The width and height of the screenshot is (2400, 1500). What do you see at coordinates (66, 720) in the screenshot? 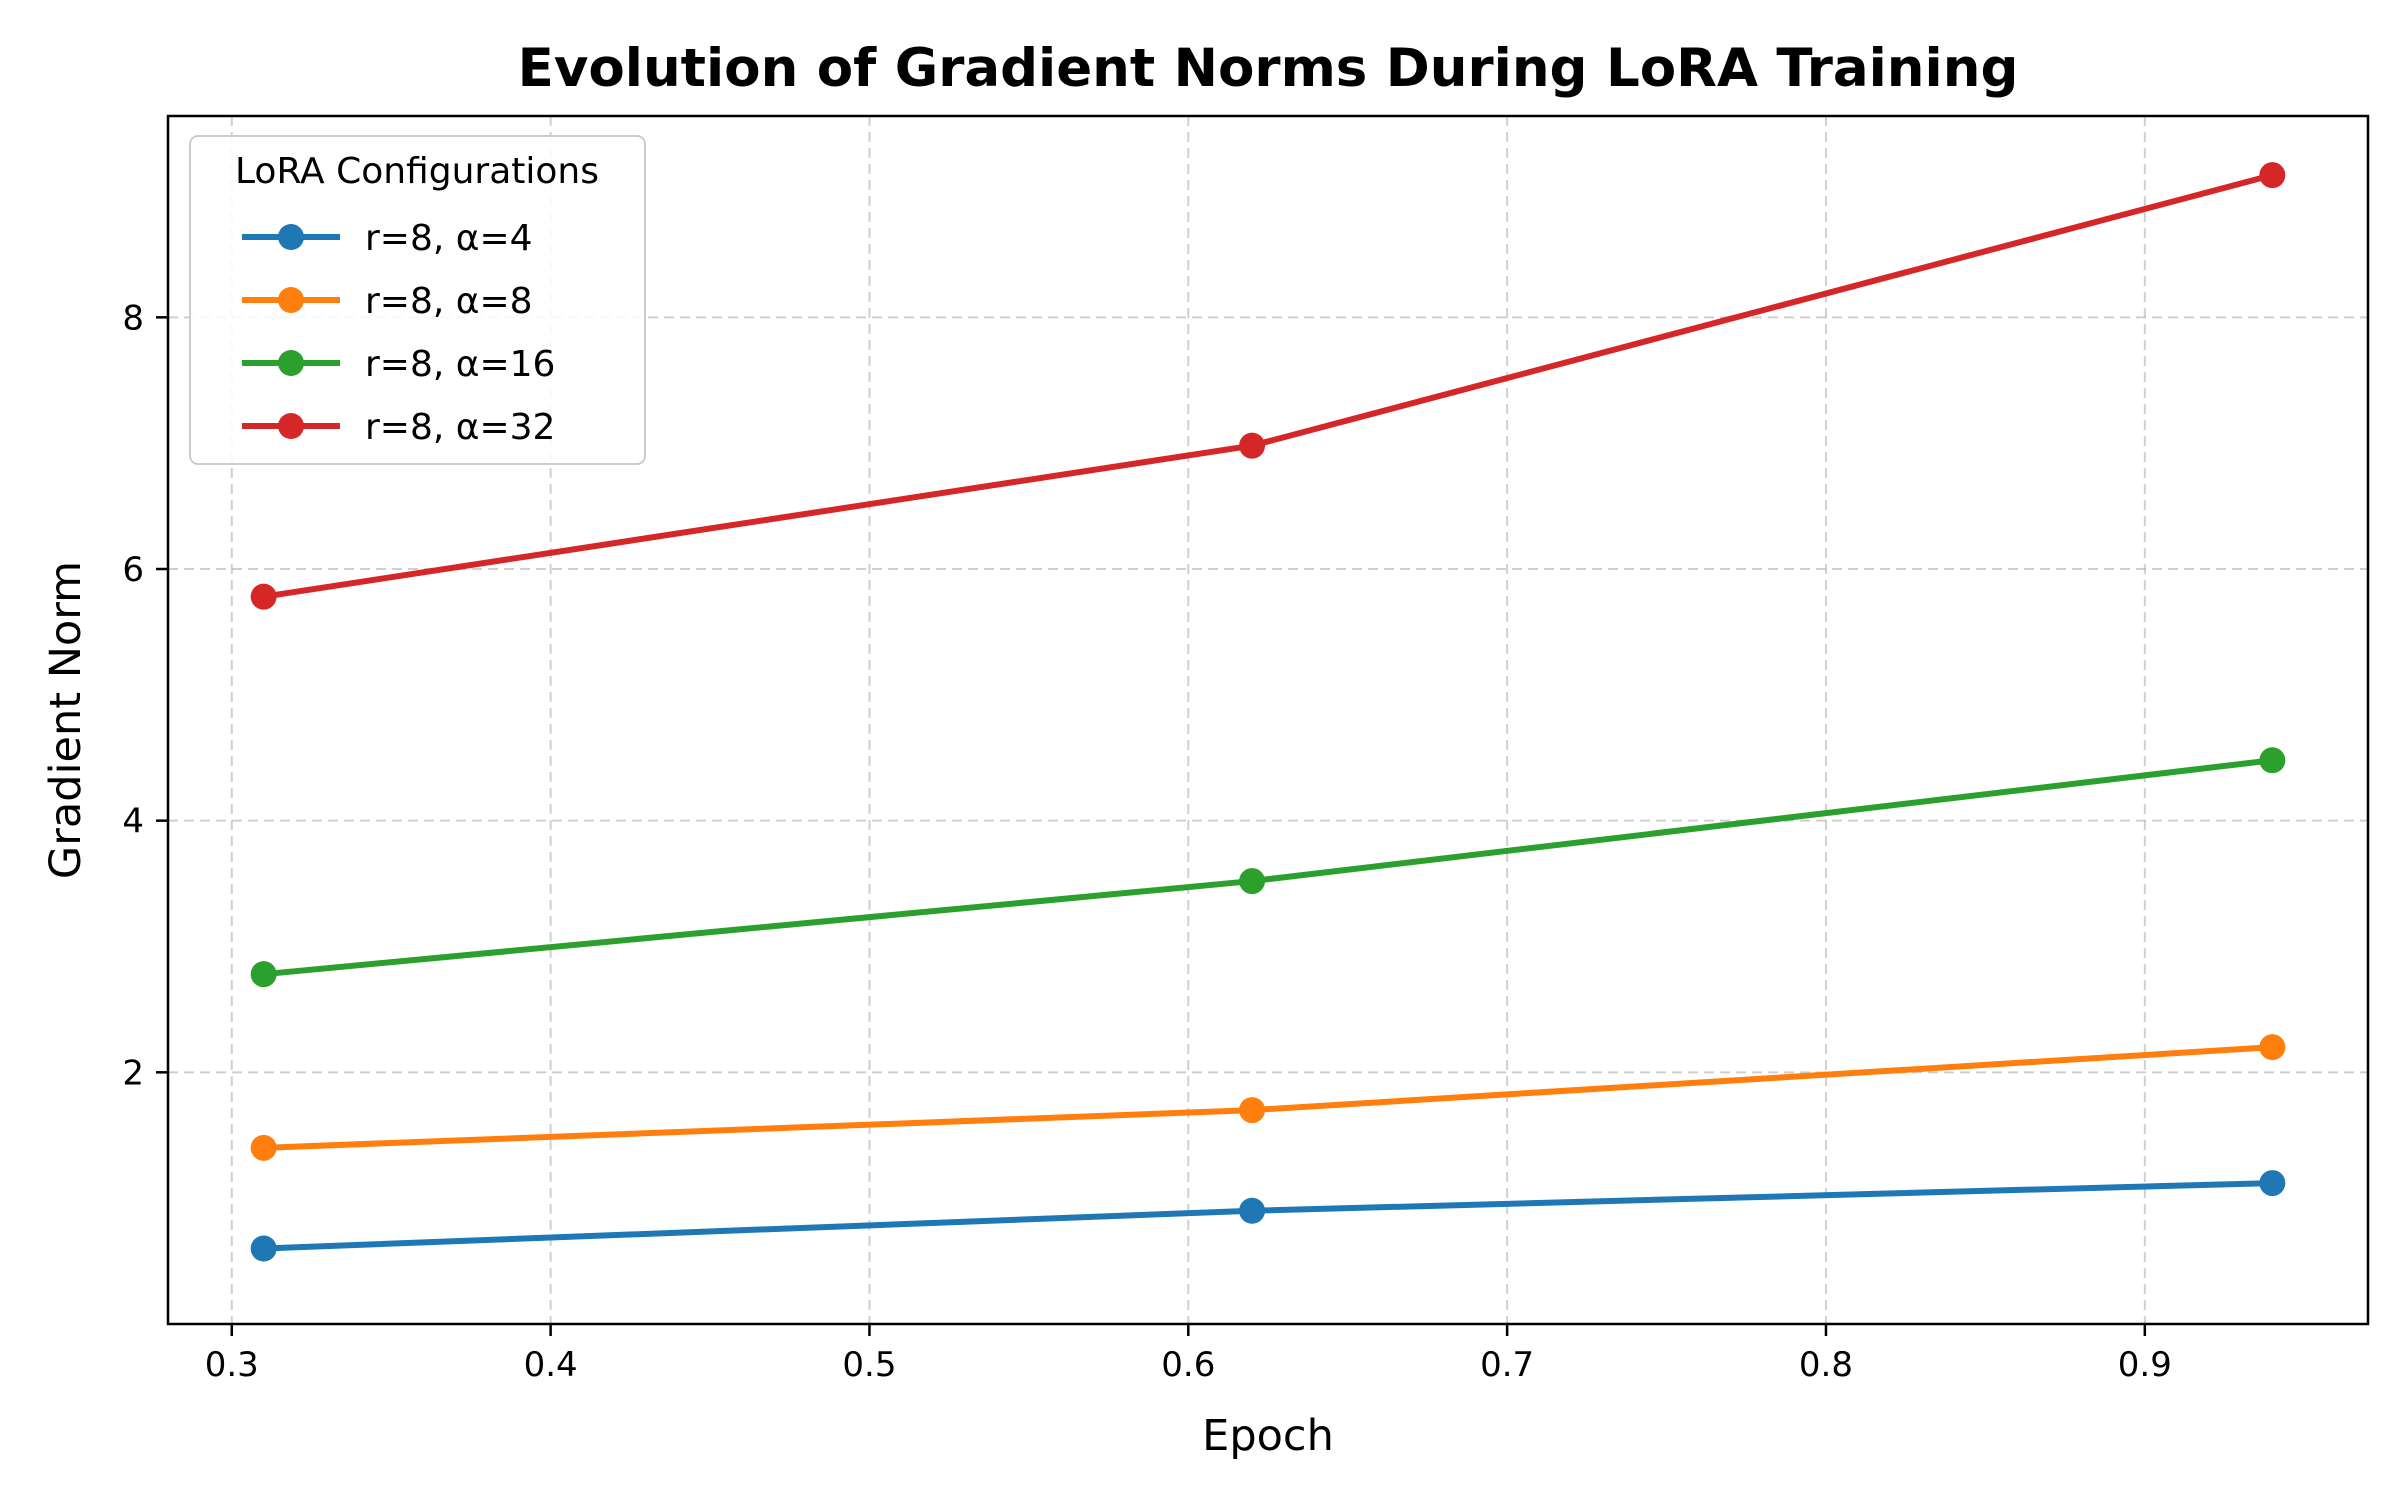
I see `y-axis-label: Gradient Norm` at bounding box center [66, 720].